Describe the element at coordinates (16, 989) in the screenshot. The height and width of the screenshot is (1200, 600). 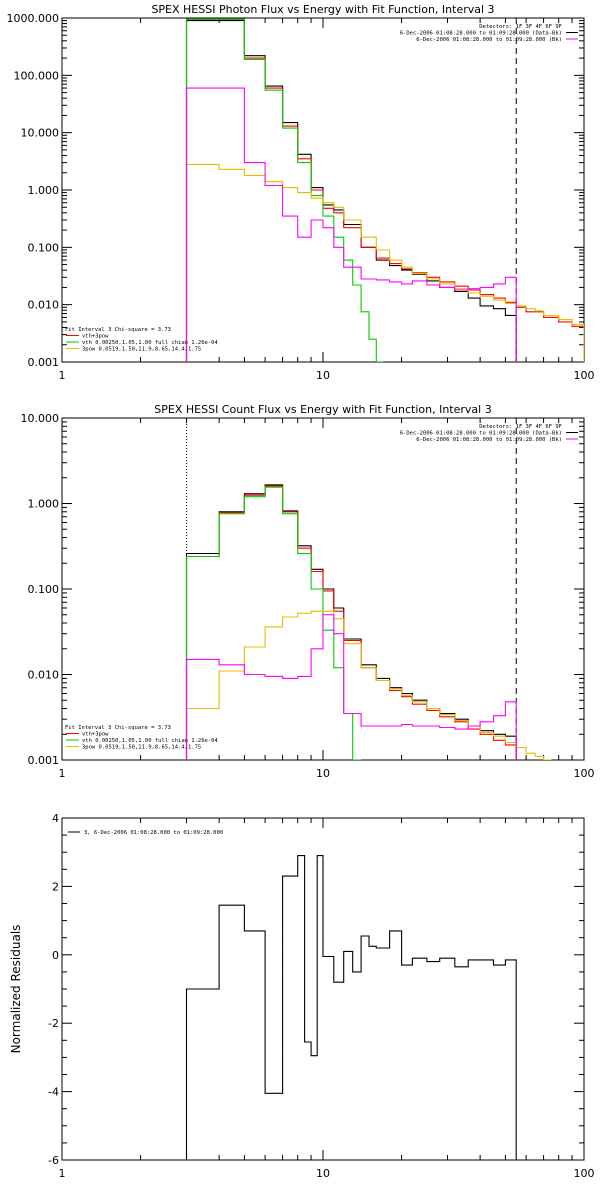
I see `y-axis-label: Normalized Residuals` at that location.